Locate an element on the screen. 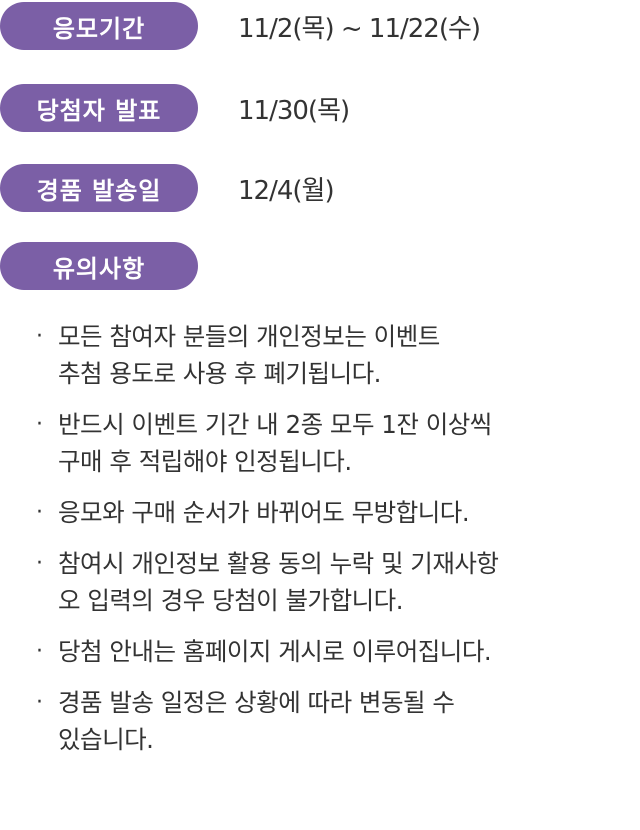 Image resolution: width=640 pixels, height=830 pixels. notice-line: 응모와 구매 순서가 바뀌어도 무방합니다. is located at coordinates (264, 512).